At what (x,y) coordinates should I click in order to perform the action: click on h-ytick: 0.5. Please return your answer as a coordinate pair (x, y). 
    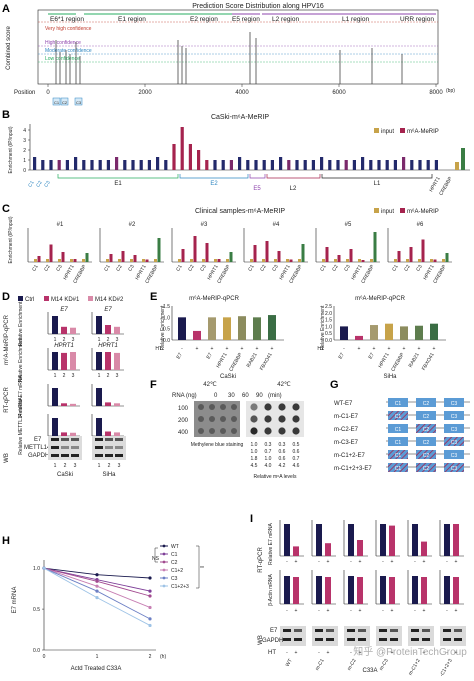
    Looking at the image, I should click on (36, 610).